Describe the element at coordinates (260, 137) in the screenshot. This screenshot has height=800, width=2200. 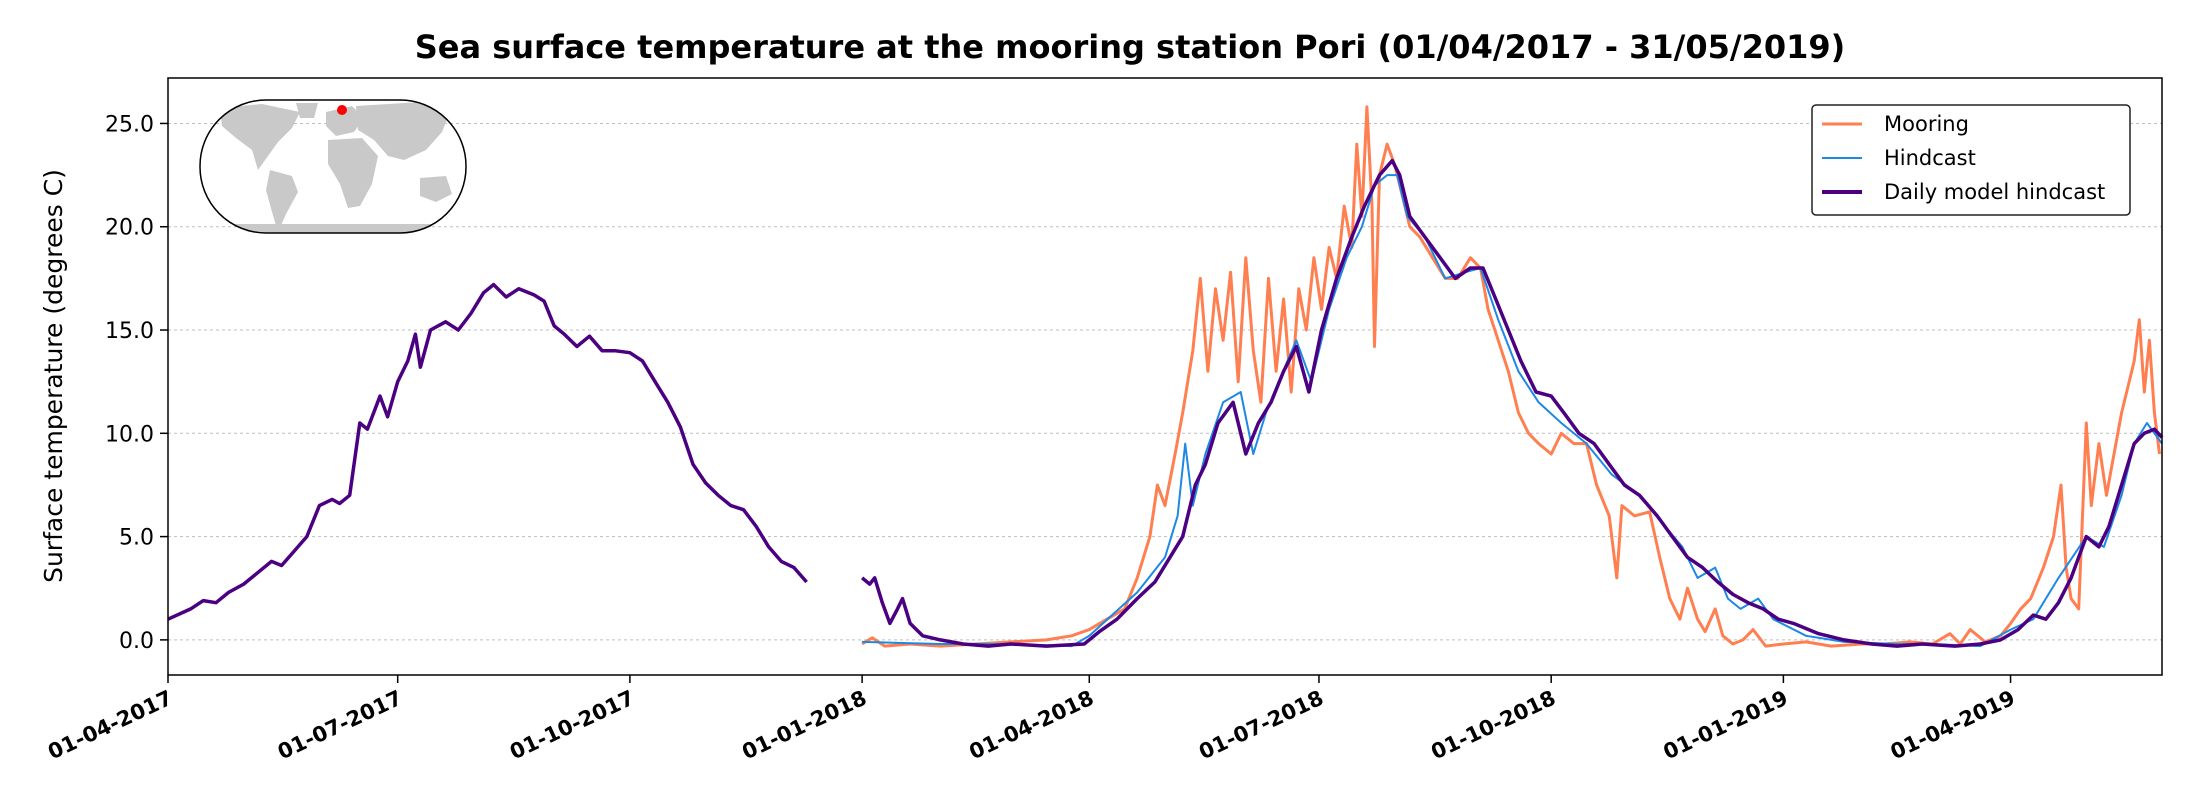
I see `north-america-shape` at that location.